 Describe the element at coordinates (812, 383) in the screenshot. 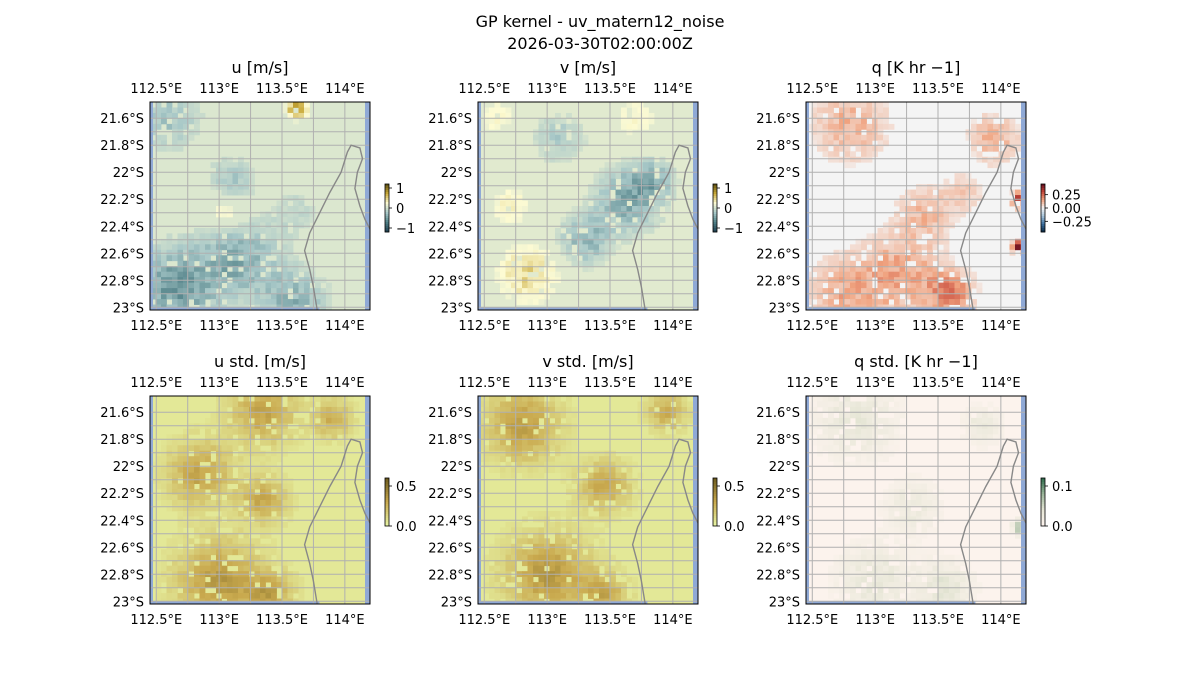

I see `x-tick-label-top: 112.5°E` at that location.